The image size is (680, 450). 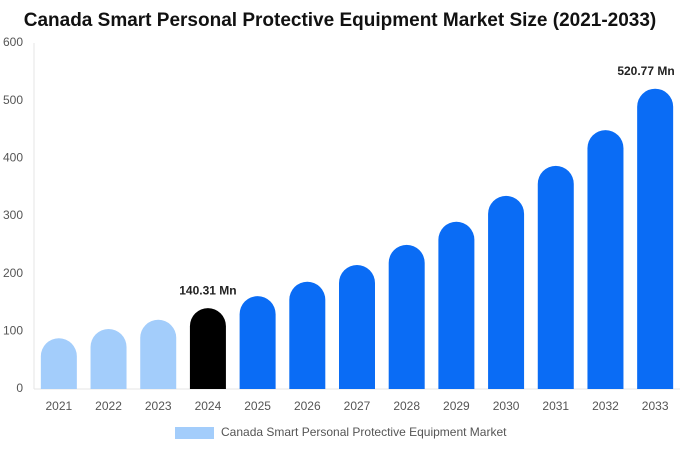 I want to click on x-tick-label: 2026, so click(x=307, y=406).